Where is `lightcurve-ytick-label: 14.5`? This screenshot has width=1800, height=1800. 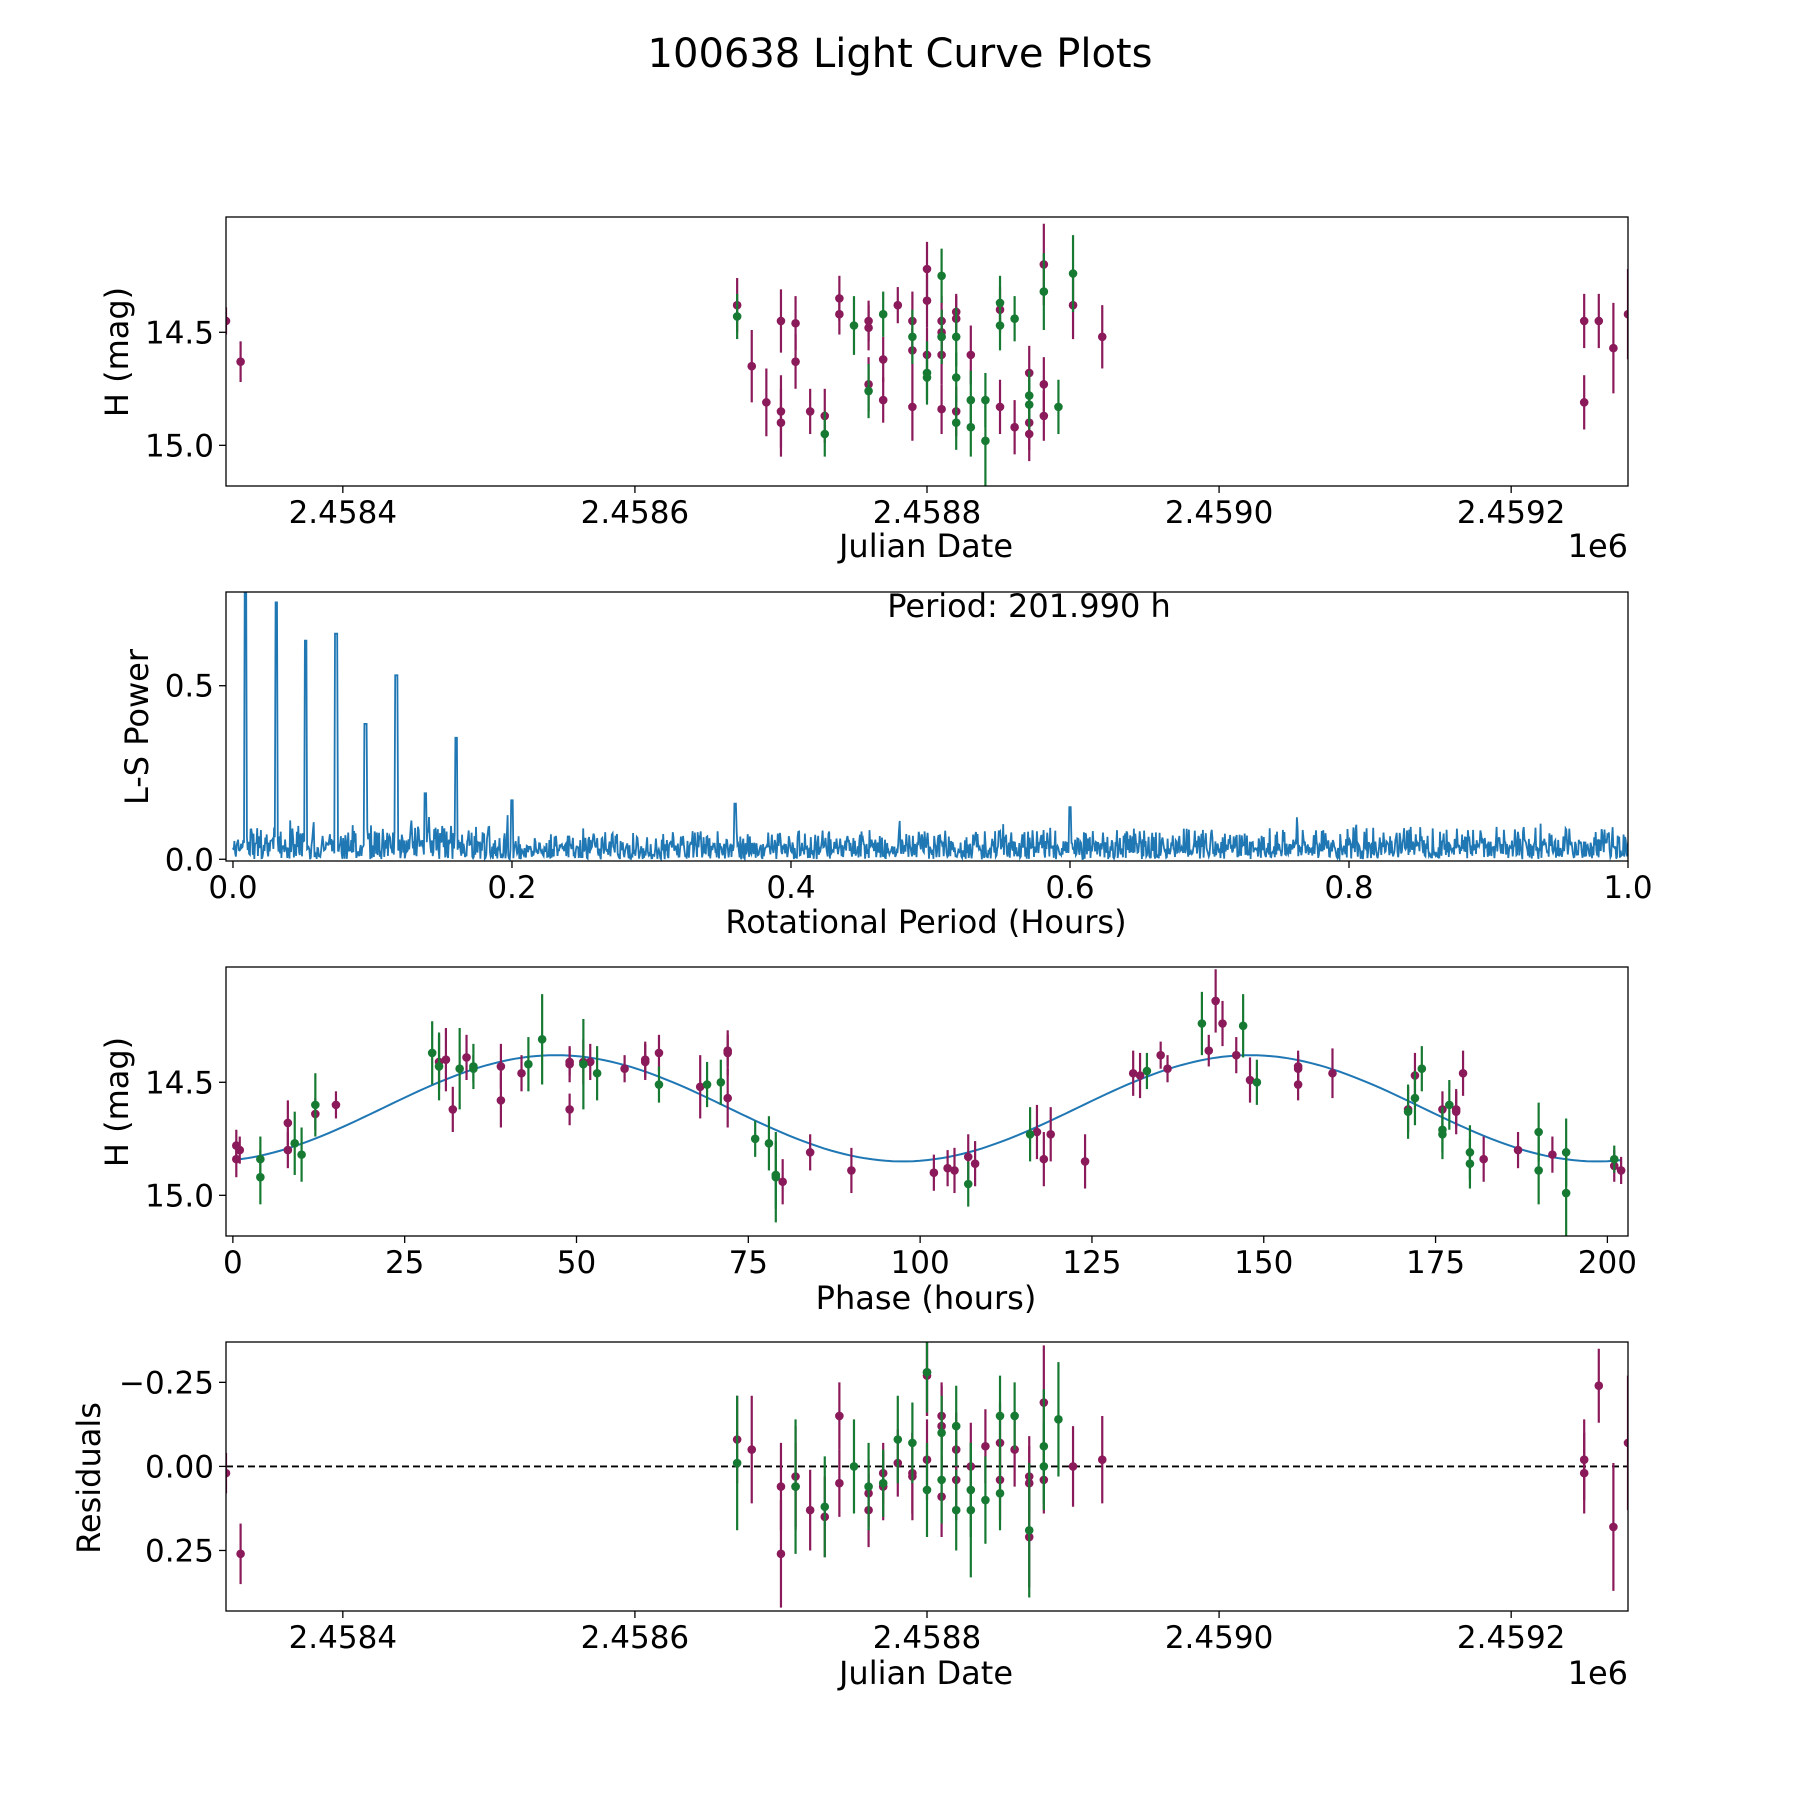 lightcurve-ytick-label: 14.5 is located at coordinates (179, 333).